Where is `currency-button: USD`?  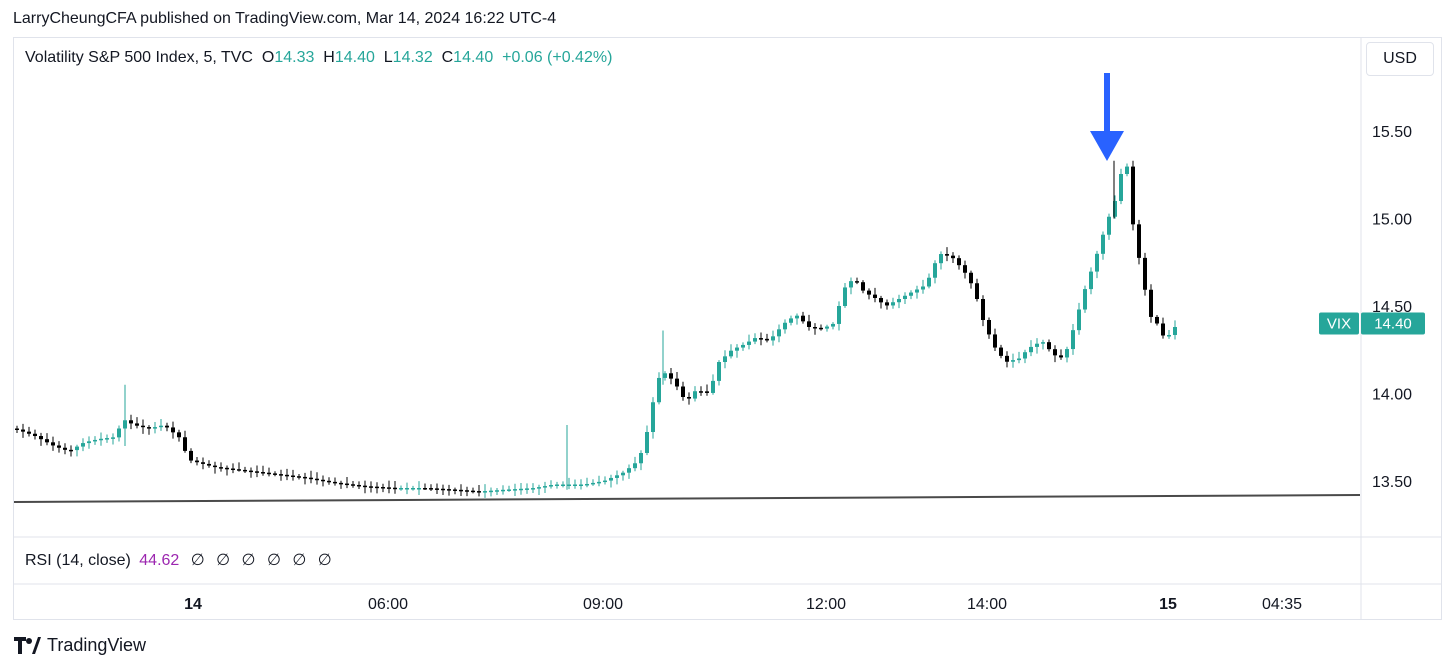 currency-button: USD is located at coordinates (1400, 59).